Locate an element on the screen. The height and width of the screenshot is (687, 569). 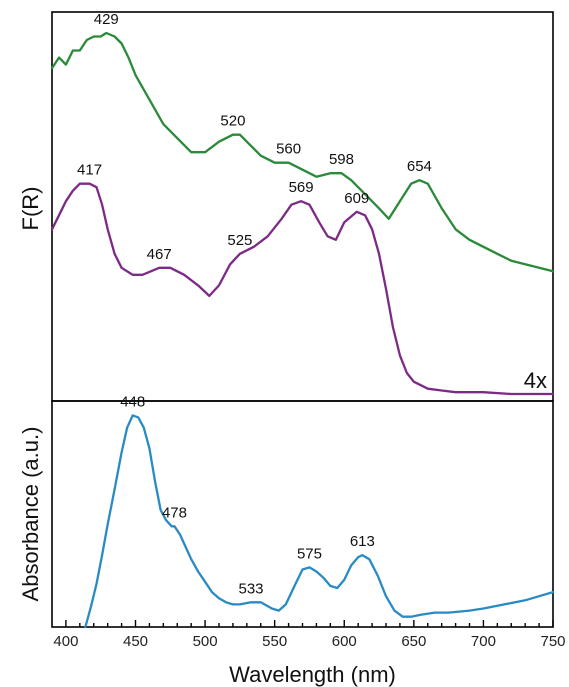
x-tick-label-550: 550 is located at coordinates (274, 641).